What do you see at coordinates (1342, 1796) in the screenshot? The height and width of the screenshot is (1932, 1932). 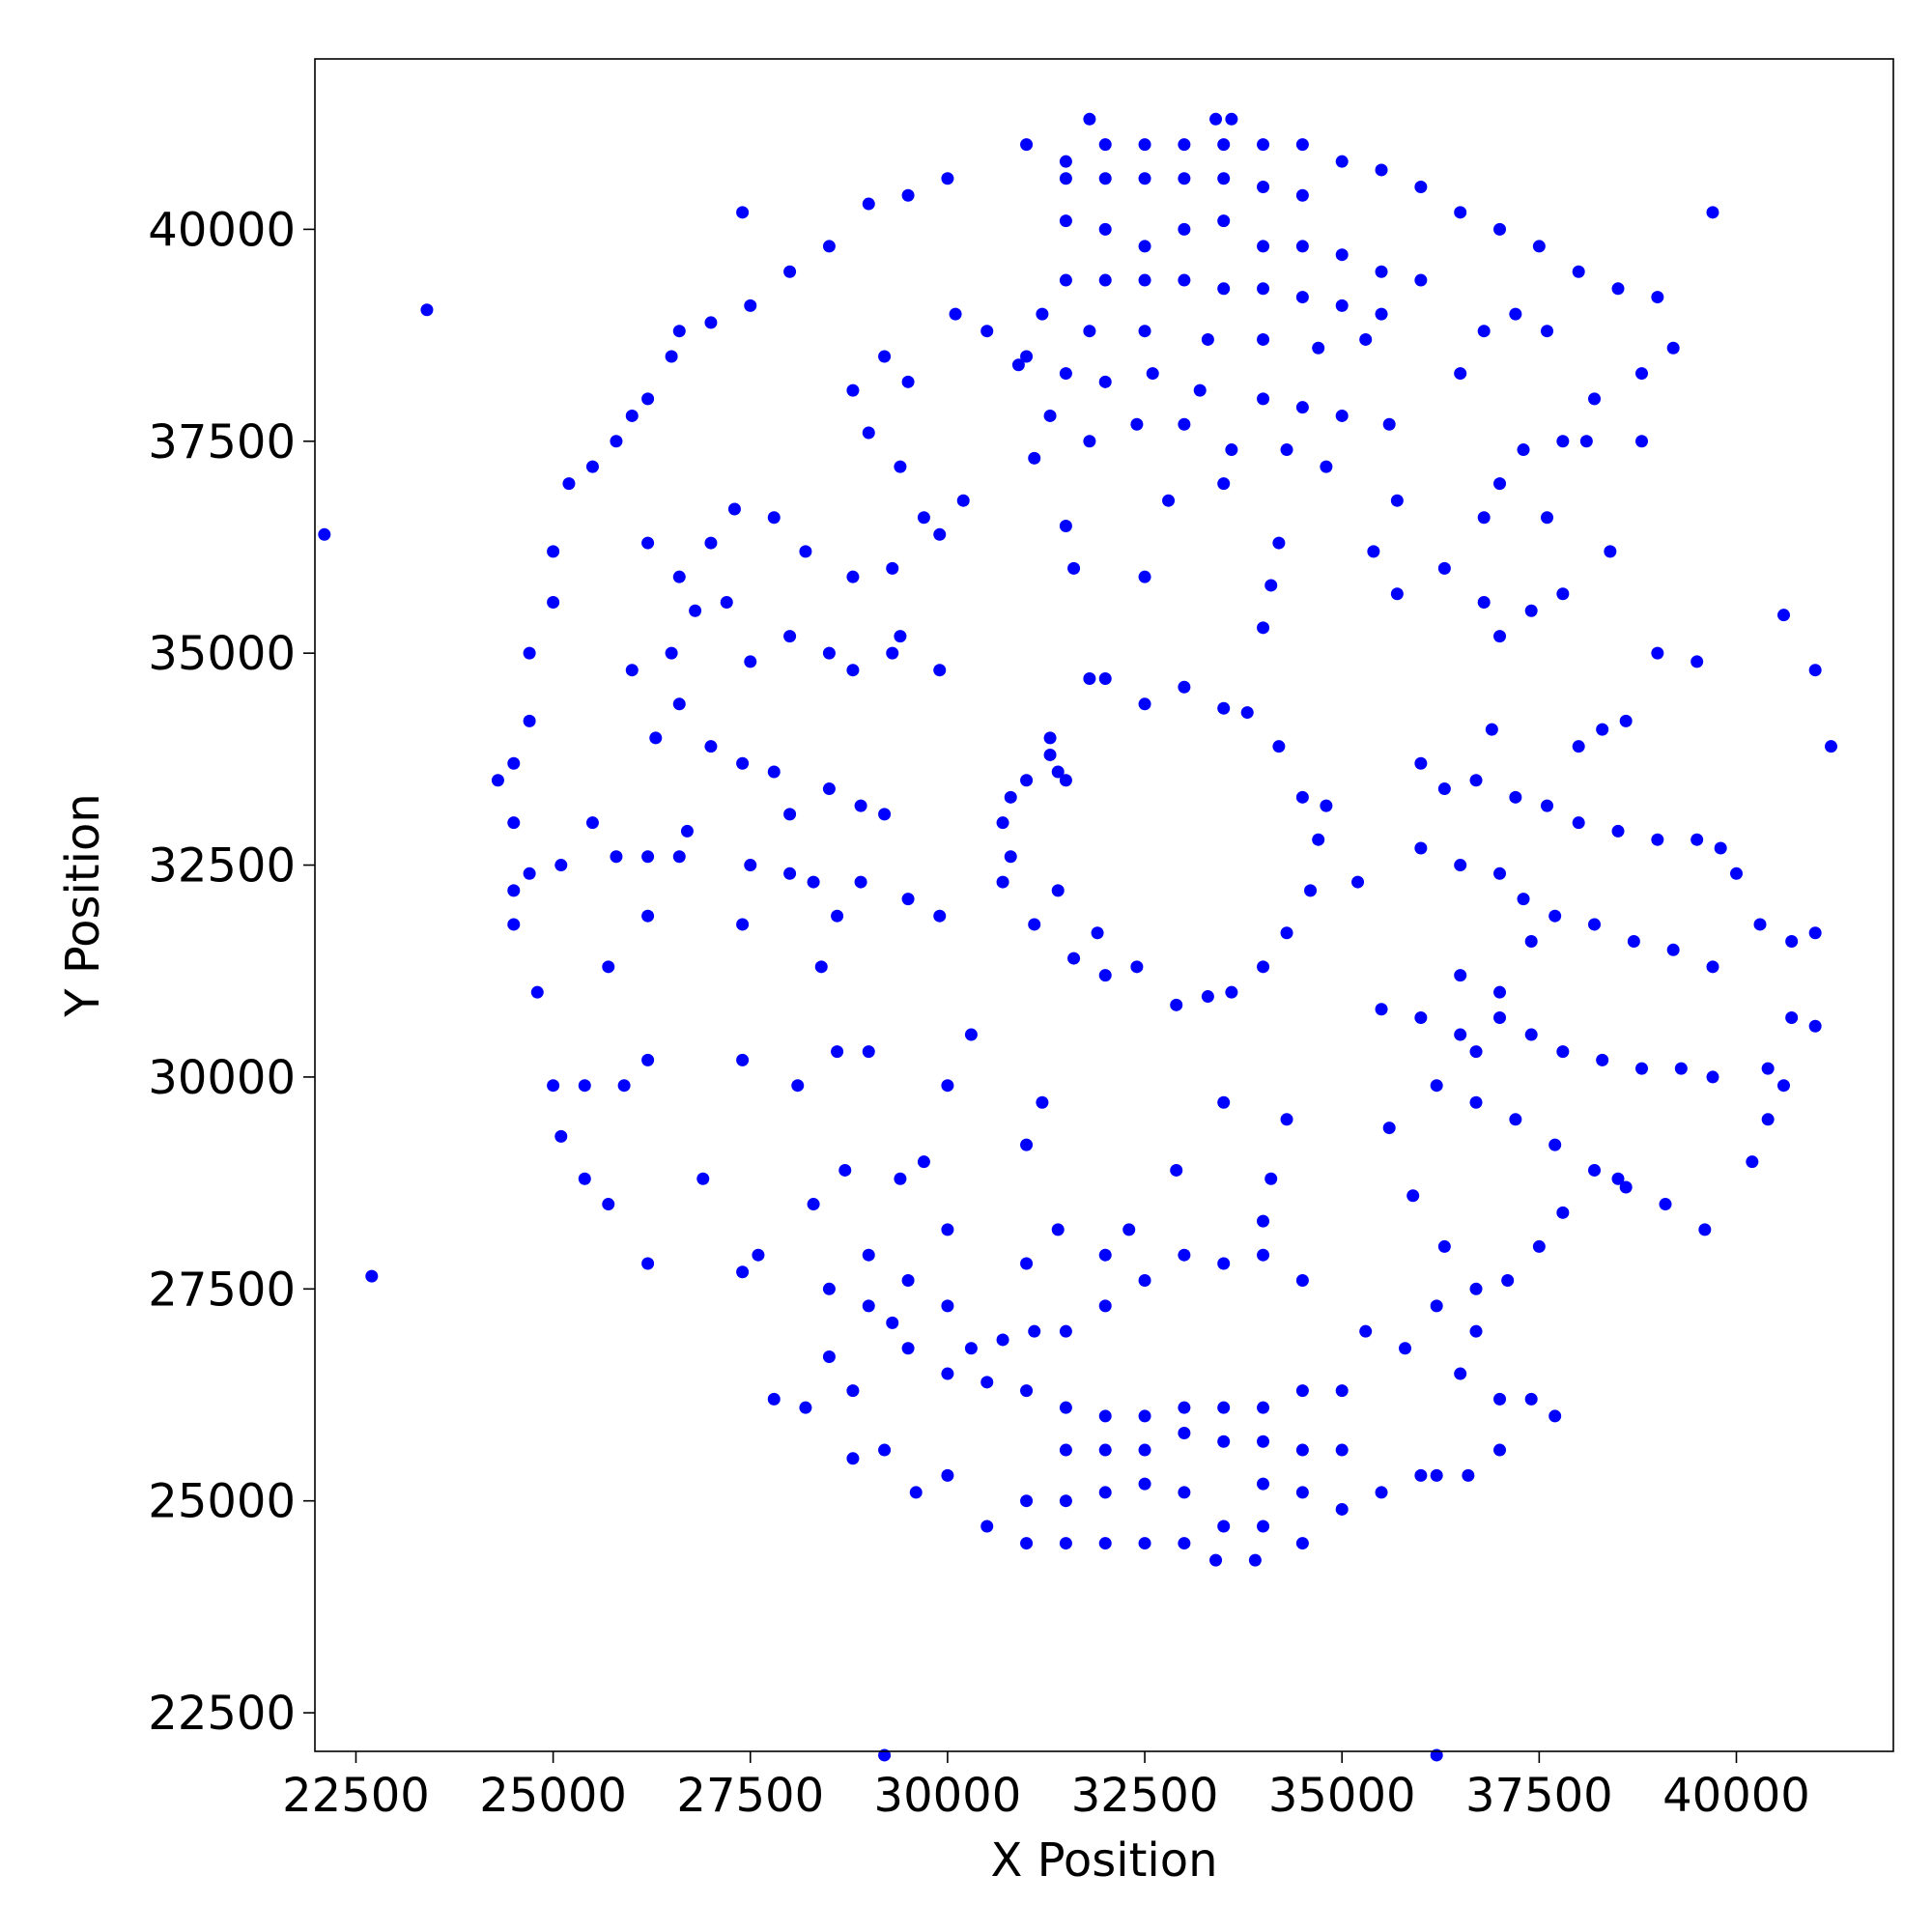 I see `x-tick-label: 35000` at bounding box center [1342, 1796].